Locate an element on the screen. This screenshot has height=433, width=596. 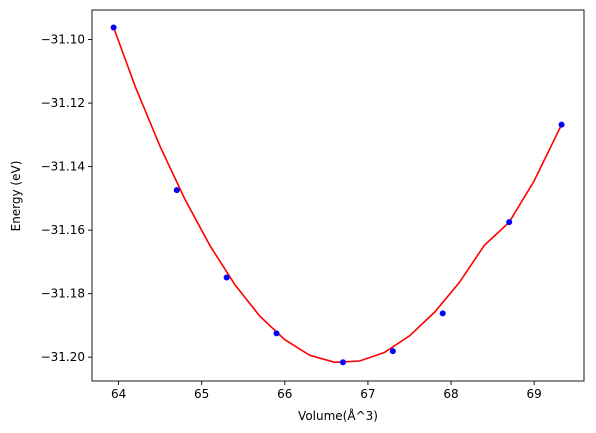
y-tick-label: −31.12 is located at coordinates (63, 103).